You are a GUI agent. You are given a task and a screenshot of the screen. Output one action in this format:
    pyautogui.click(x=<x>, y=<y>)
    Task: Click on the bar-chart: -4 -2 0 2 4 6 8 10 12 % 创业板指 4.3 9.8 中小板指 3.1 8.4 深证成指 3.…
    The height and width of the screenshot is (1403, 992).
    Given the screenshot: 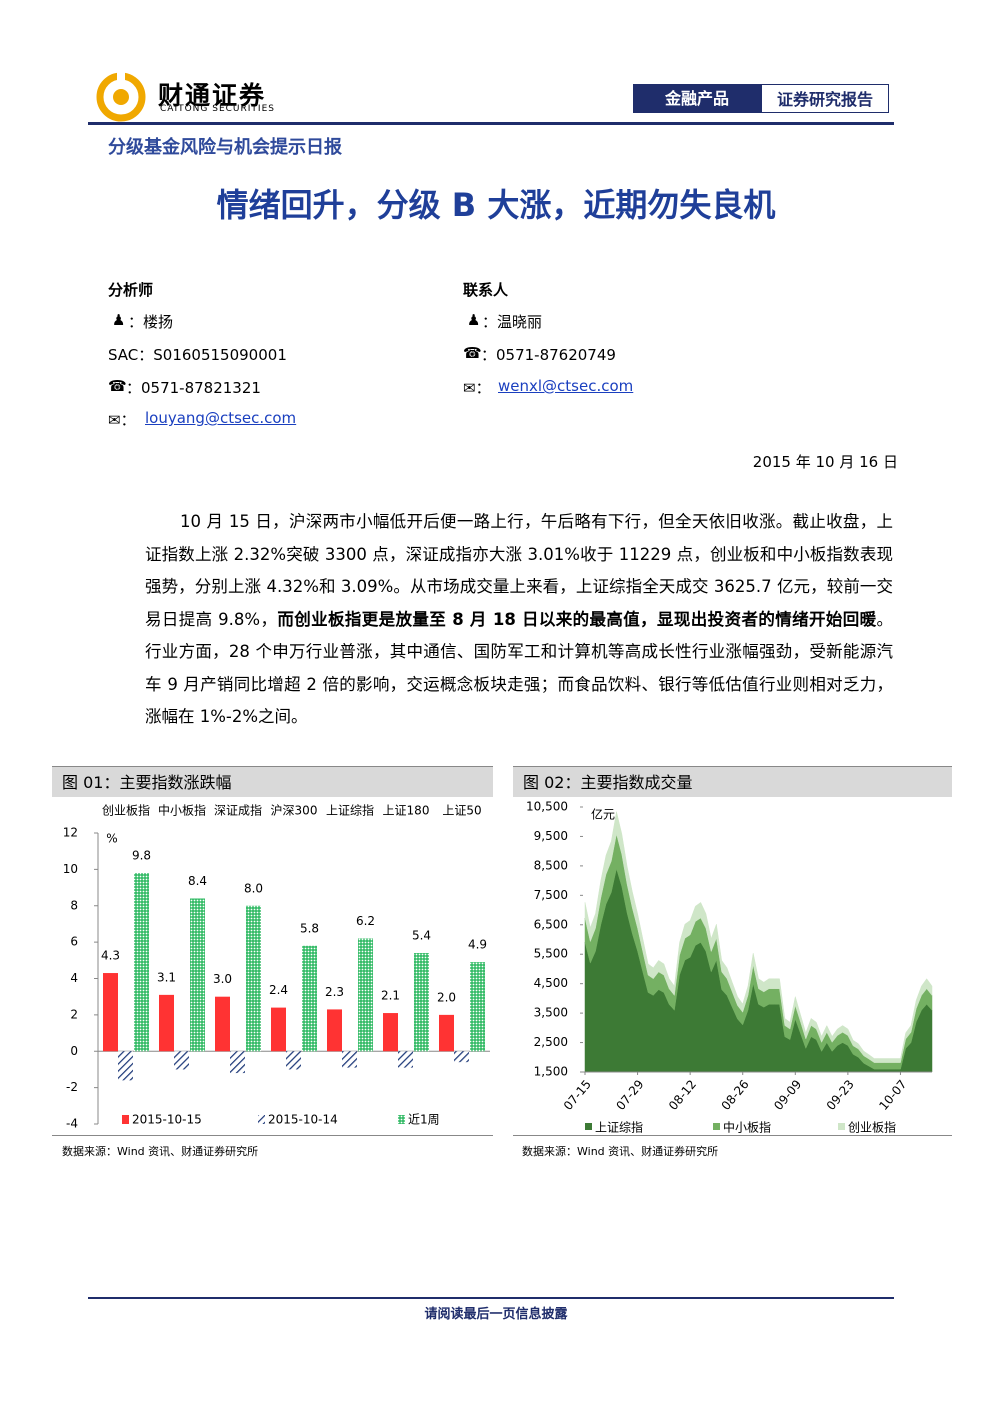 What is the action you would take?
    pyautogui.click(x=276, y=967)
    